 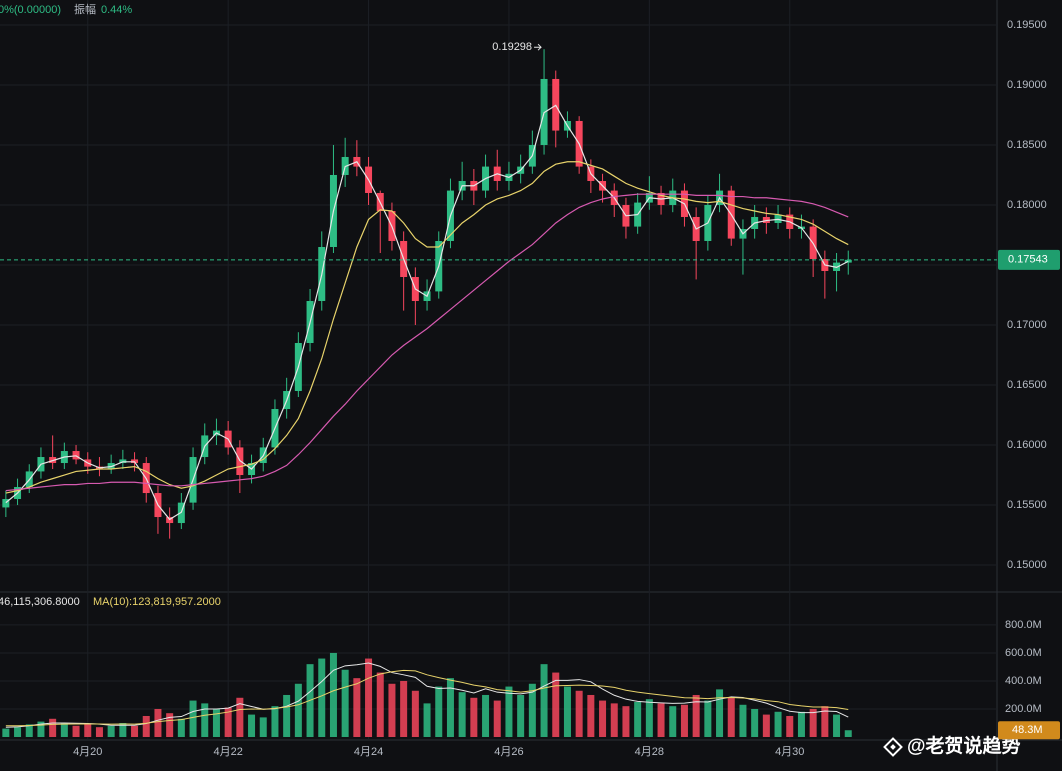 What do you see at coordinates (1027, 205) in the screenshot?
I see `y-tick-label: 0.18000` at bounding box center [1027, 205].